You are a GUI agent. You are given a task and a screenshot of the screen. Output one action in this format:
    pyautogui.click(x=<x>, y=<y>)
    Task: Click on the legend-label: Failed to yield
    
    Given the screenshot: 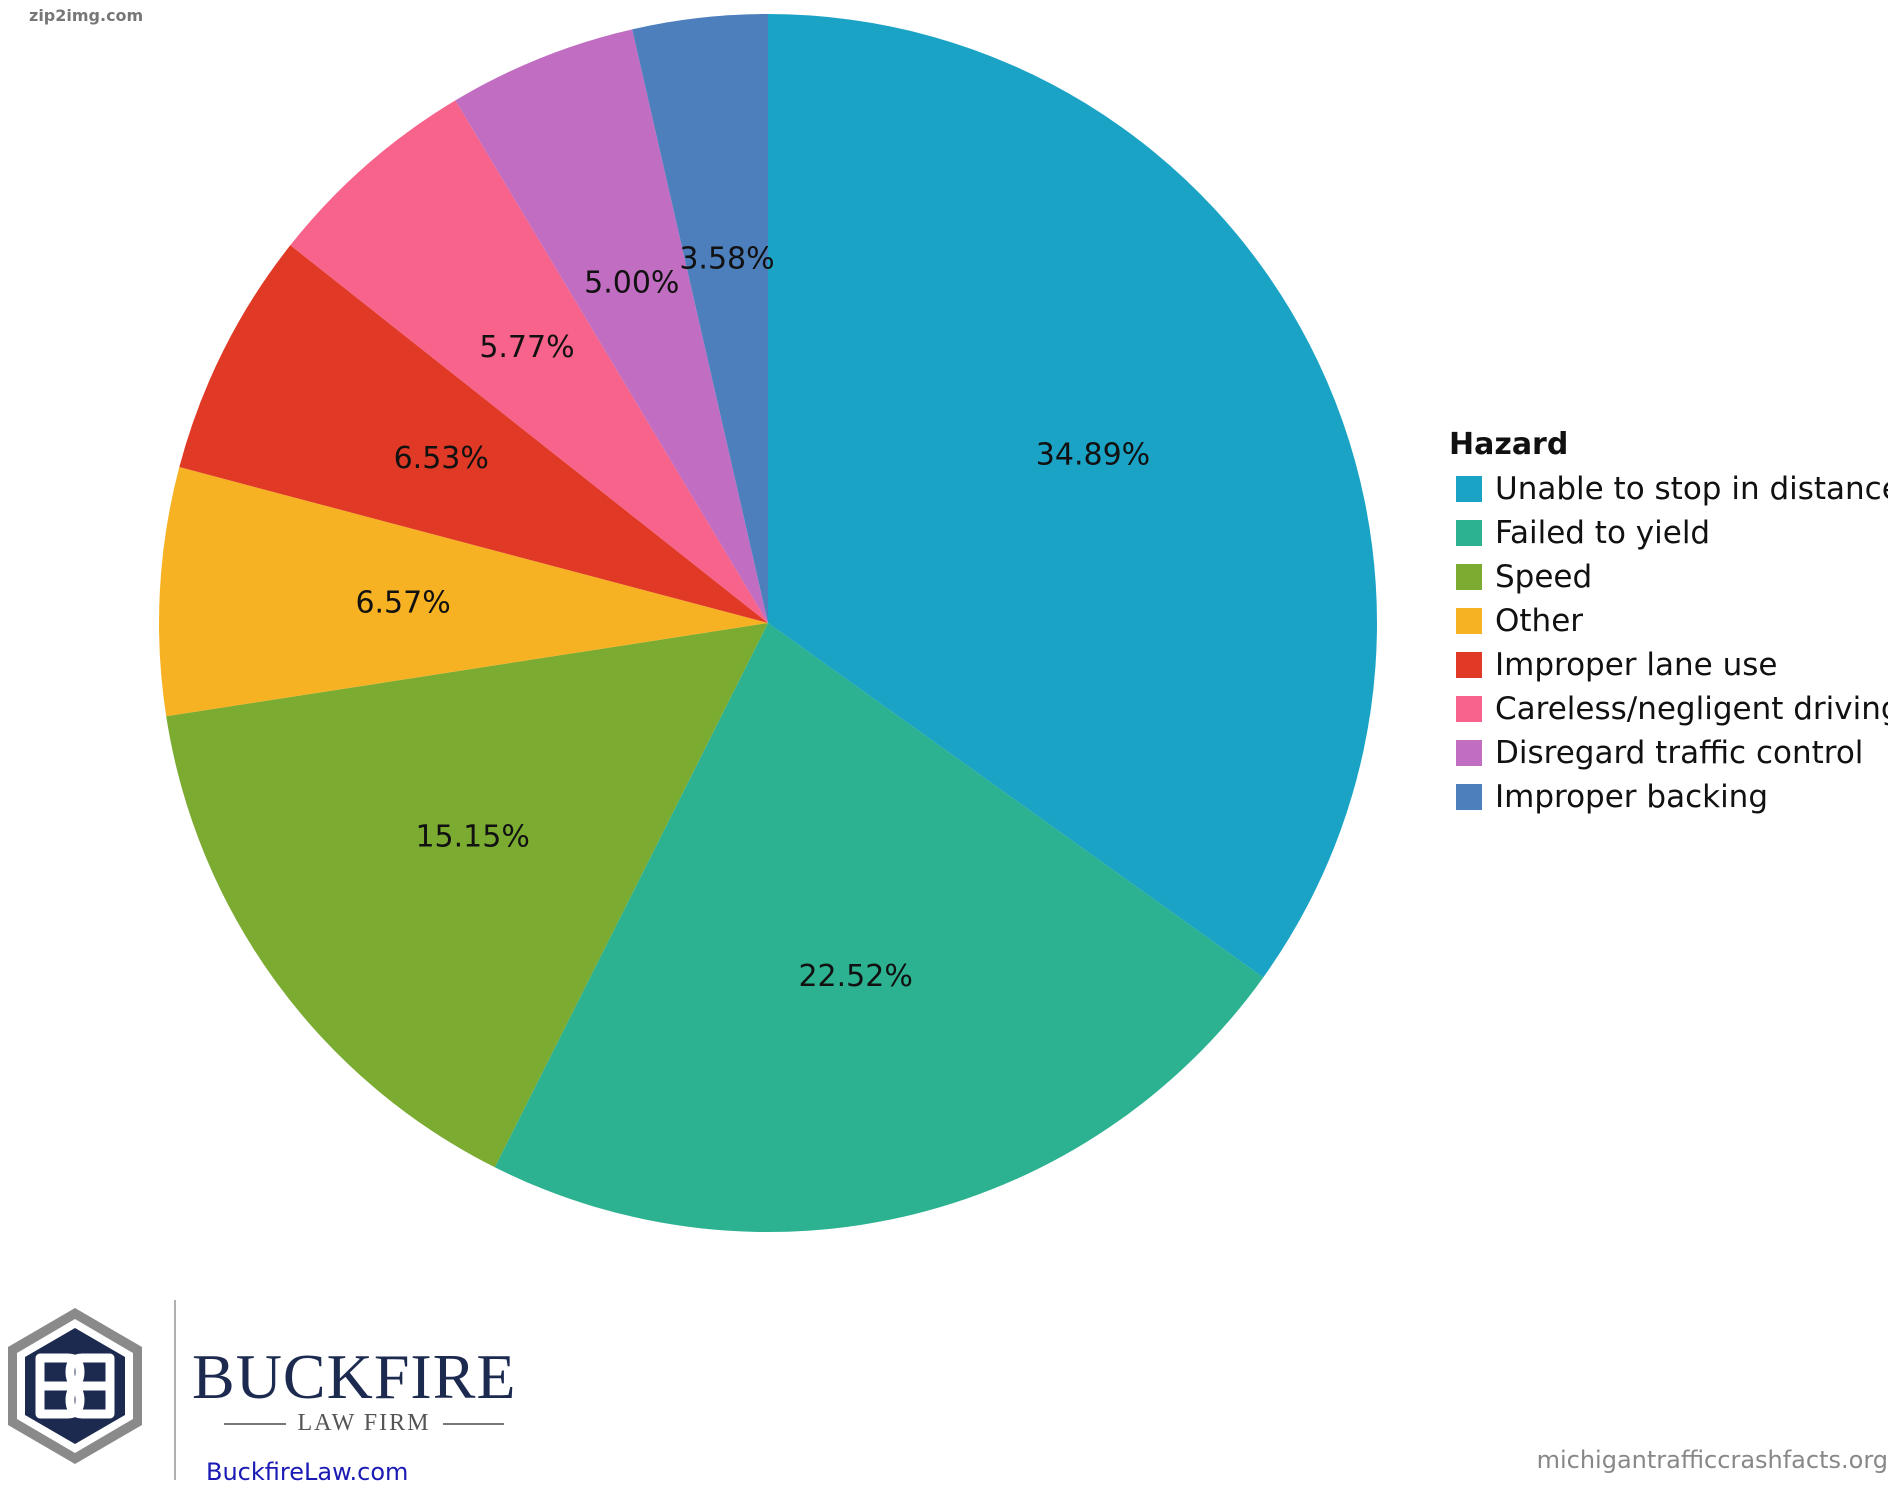 What is the action you would take?
    pyautogui.click(x=1603, y=533)
    